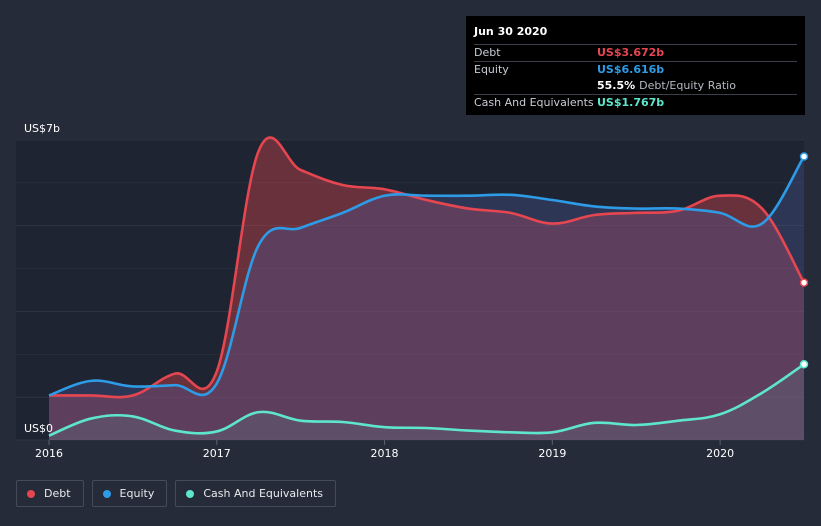 This screenshot has height=526, width=821. I want to click on tooltip-row-debt: Debt US$3.672b, so click(635, 52).